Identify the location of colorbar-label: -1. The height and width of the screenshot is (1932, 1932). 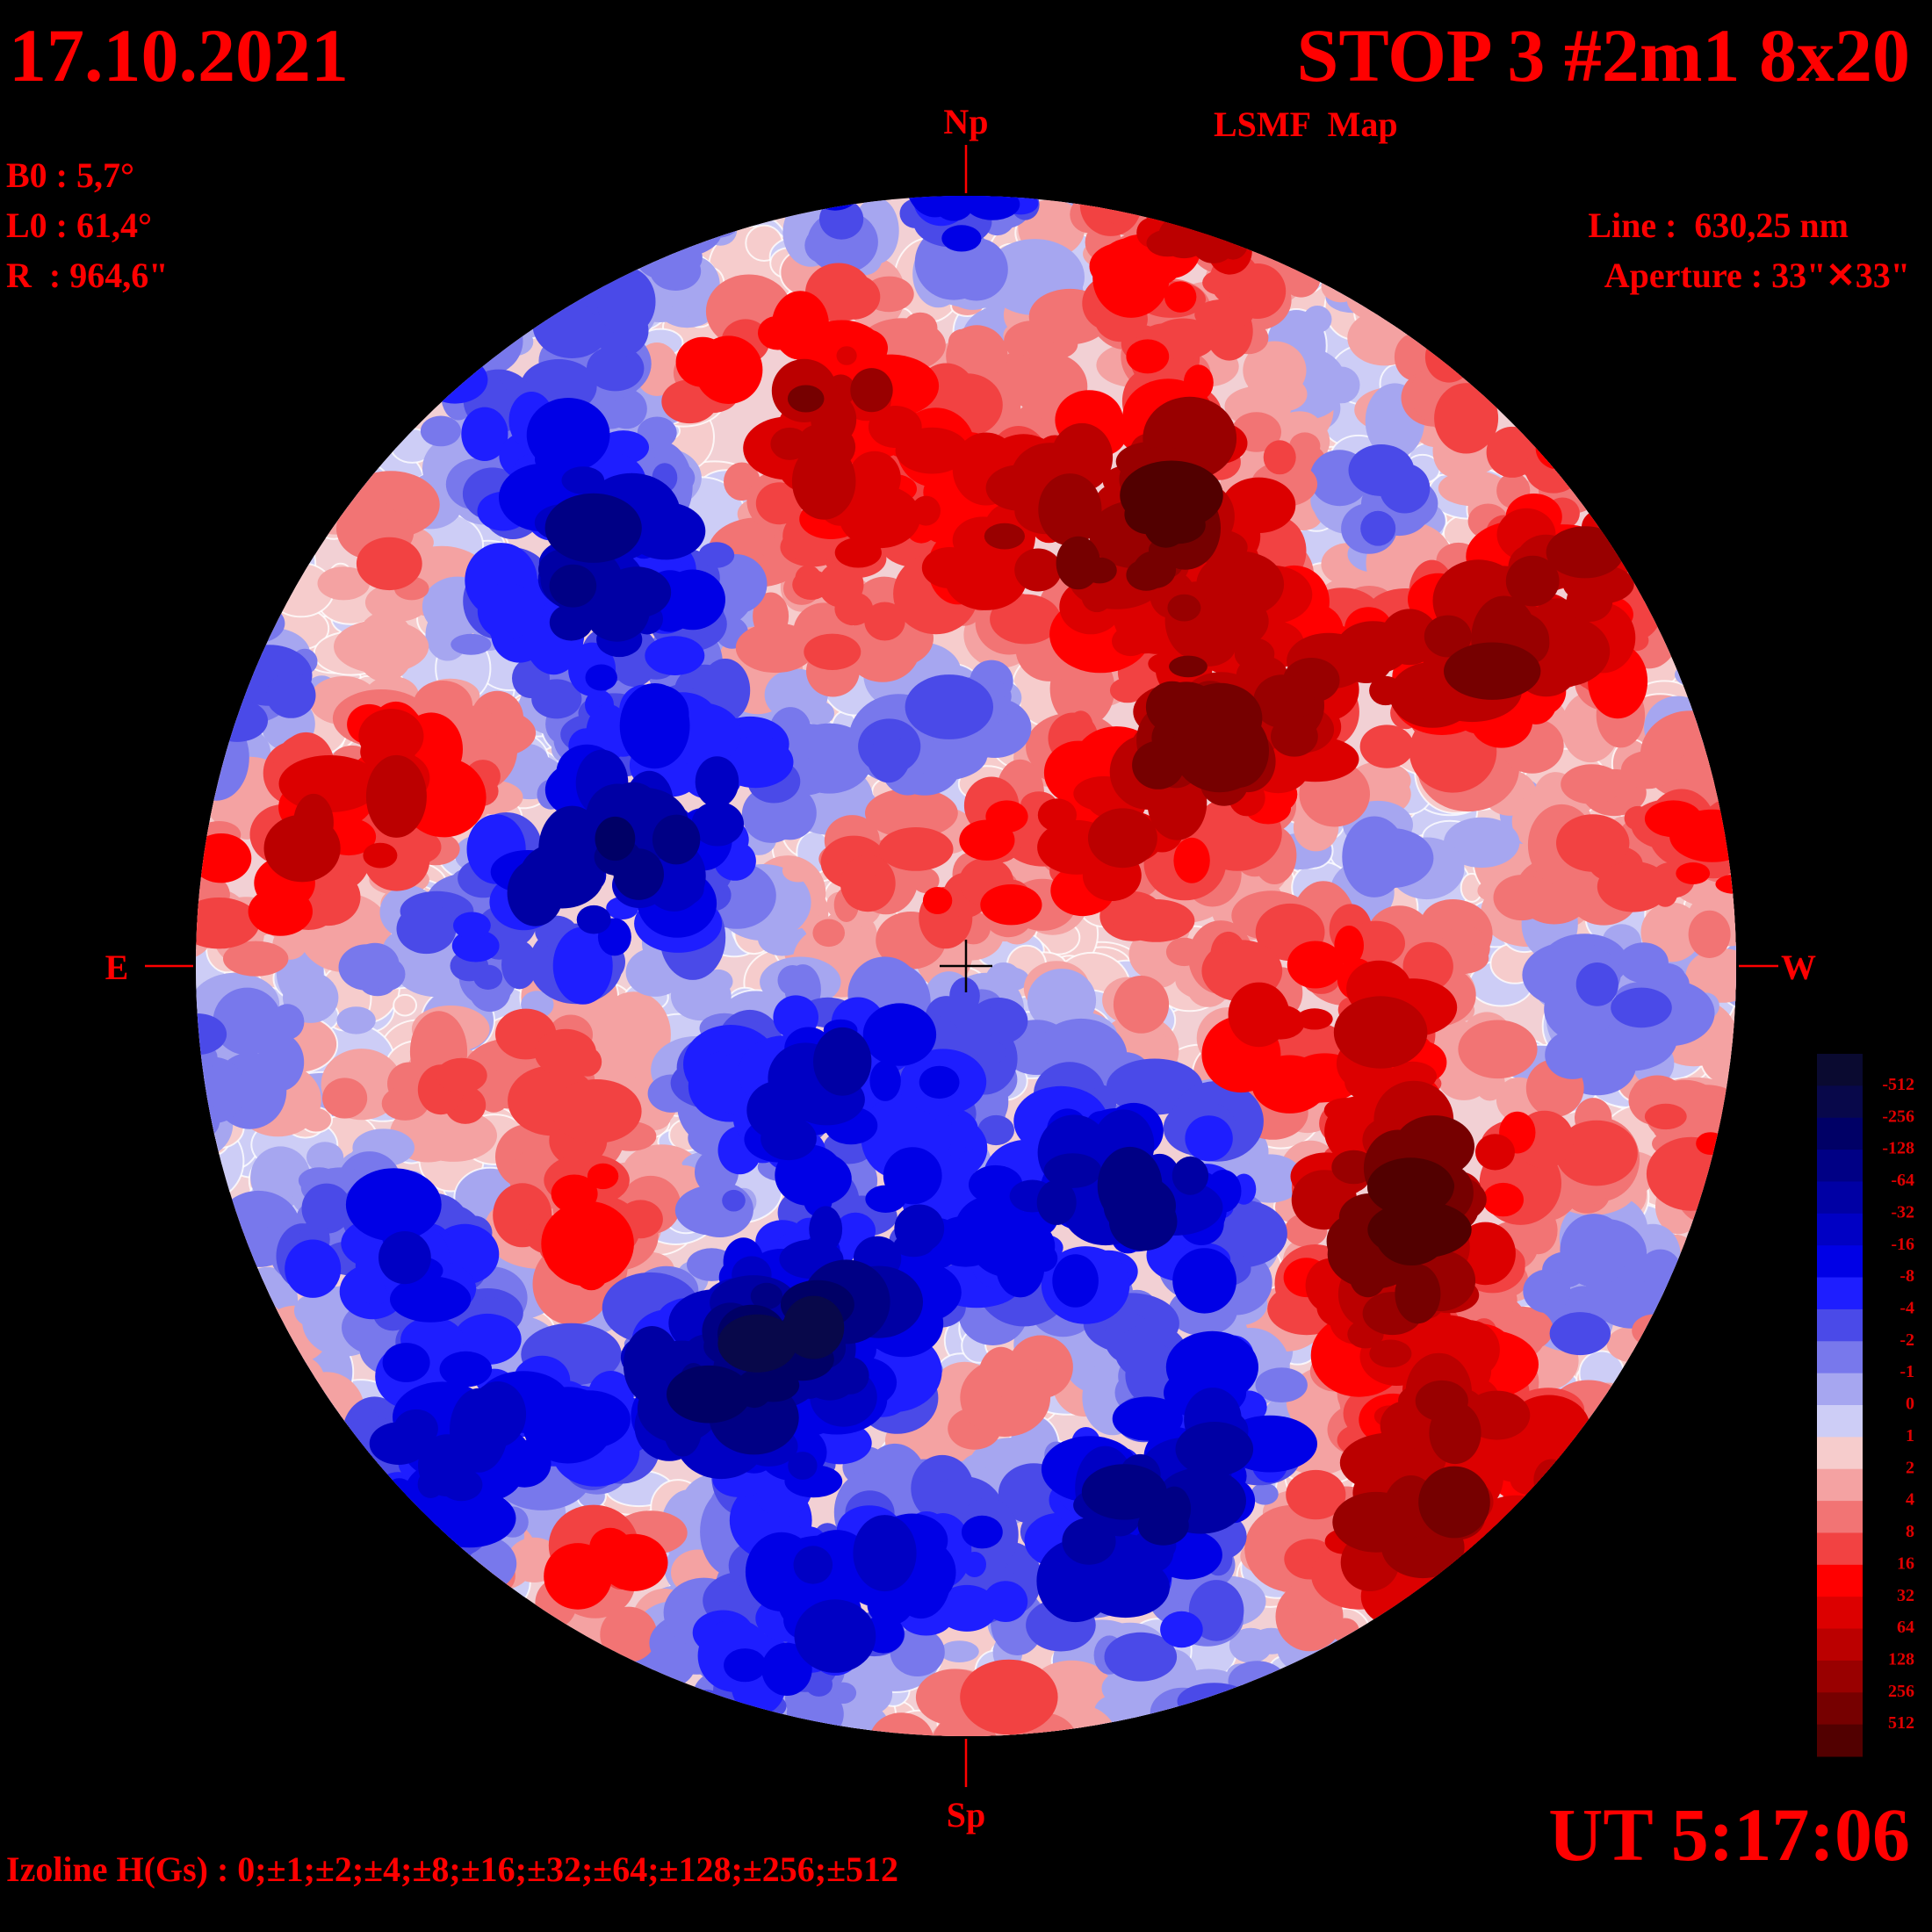
(1907, 1371).